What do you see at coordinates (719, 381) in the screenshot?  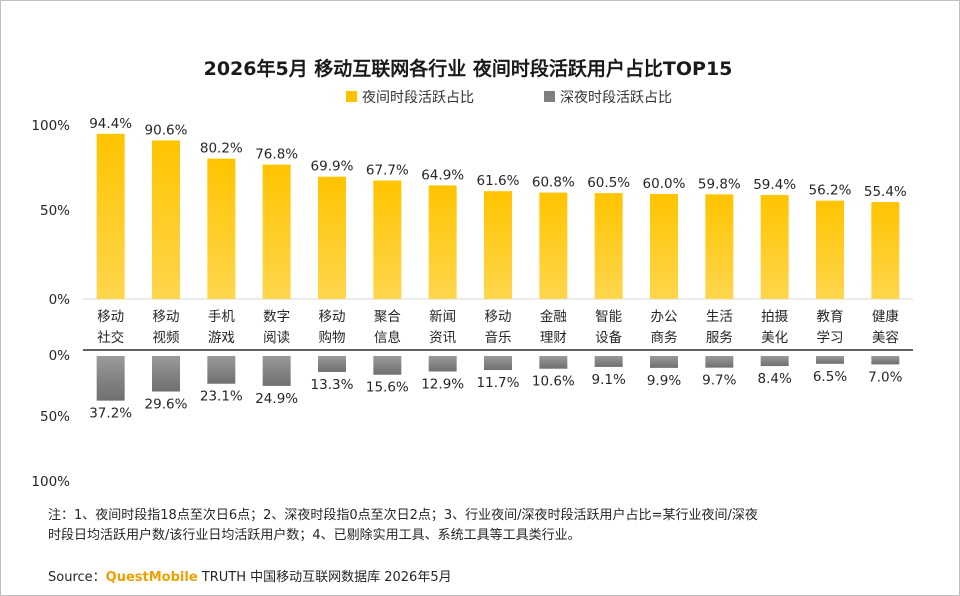 I see `late-night-value-label: 9.7%` at bounding box center [719, 381].